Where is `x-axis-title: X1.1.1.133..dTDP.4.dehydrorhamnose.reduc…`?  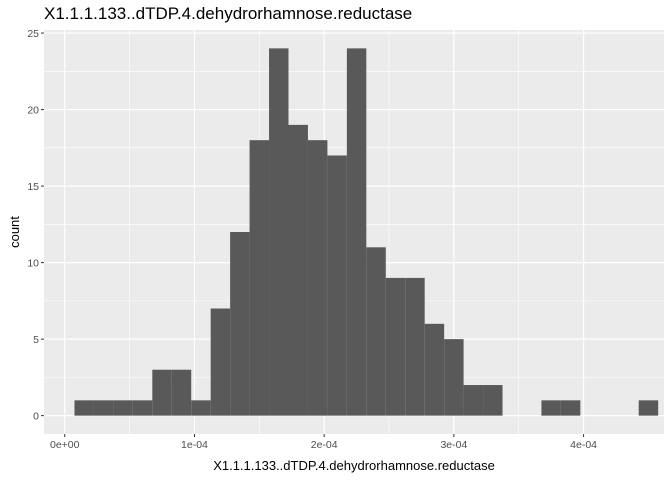 x-axis-title: X1.1.1.133..dTDP.4.dehydrorhamnose.reduc… is located at coordinates (354, 465).